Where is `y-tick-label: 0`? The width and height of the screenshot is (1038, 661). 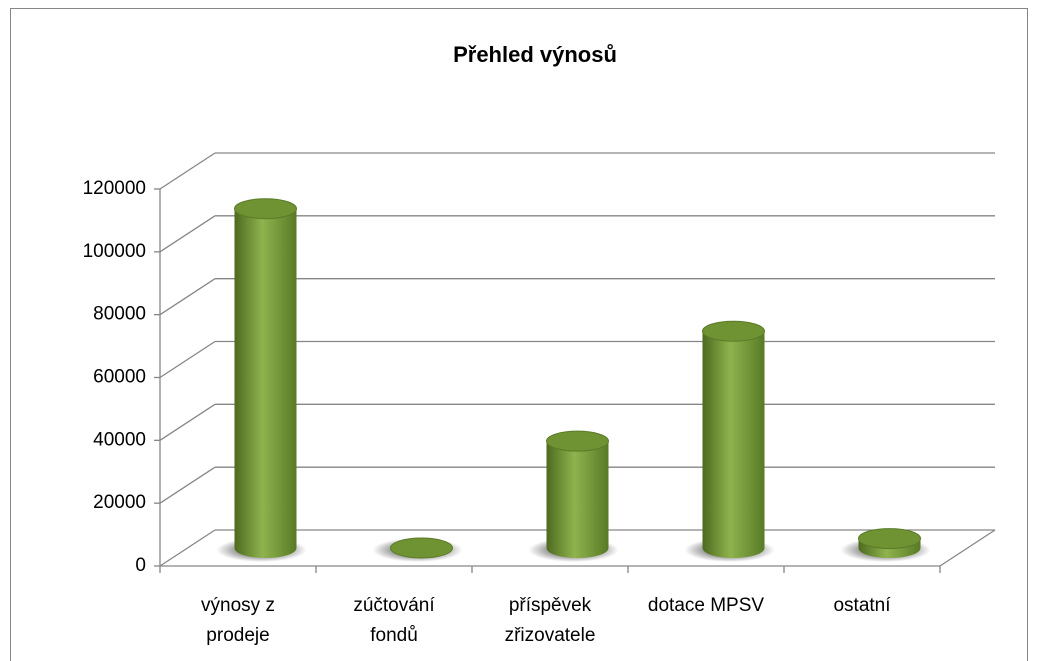 y-tick-label: 0 is located at coordinates (140, 565).